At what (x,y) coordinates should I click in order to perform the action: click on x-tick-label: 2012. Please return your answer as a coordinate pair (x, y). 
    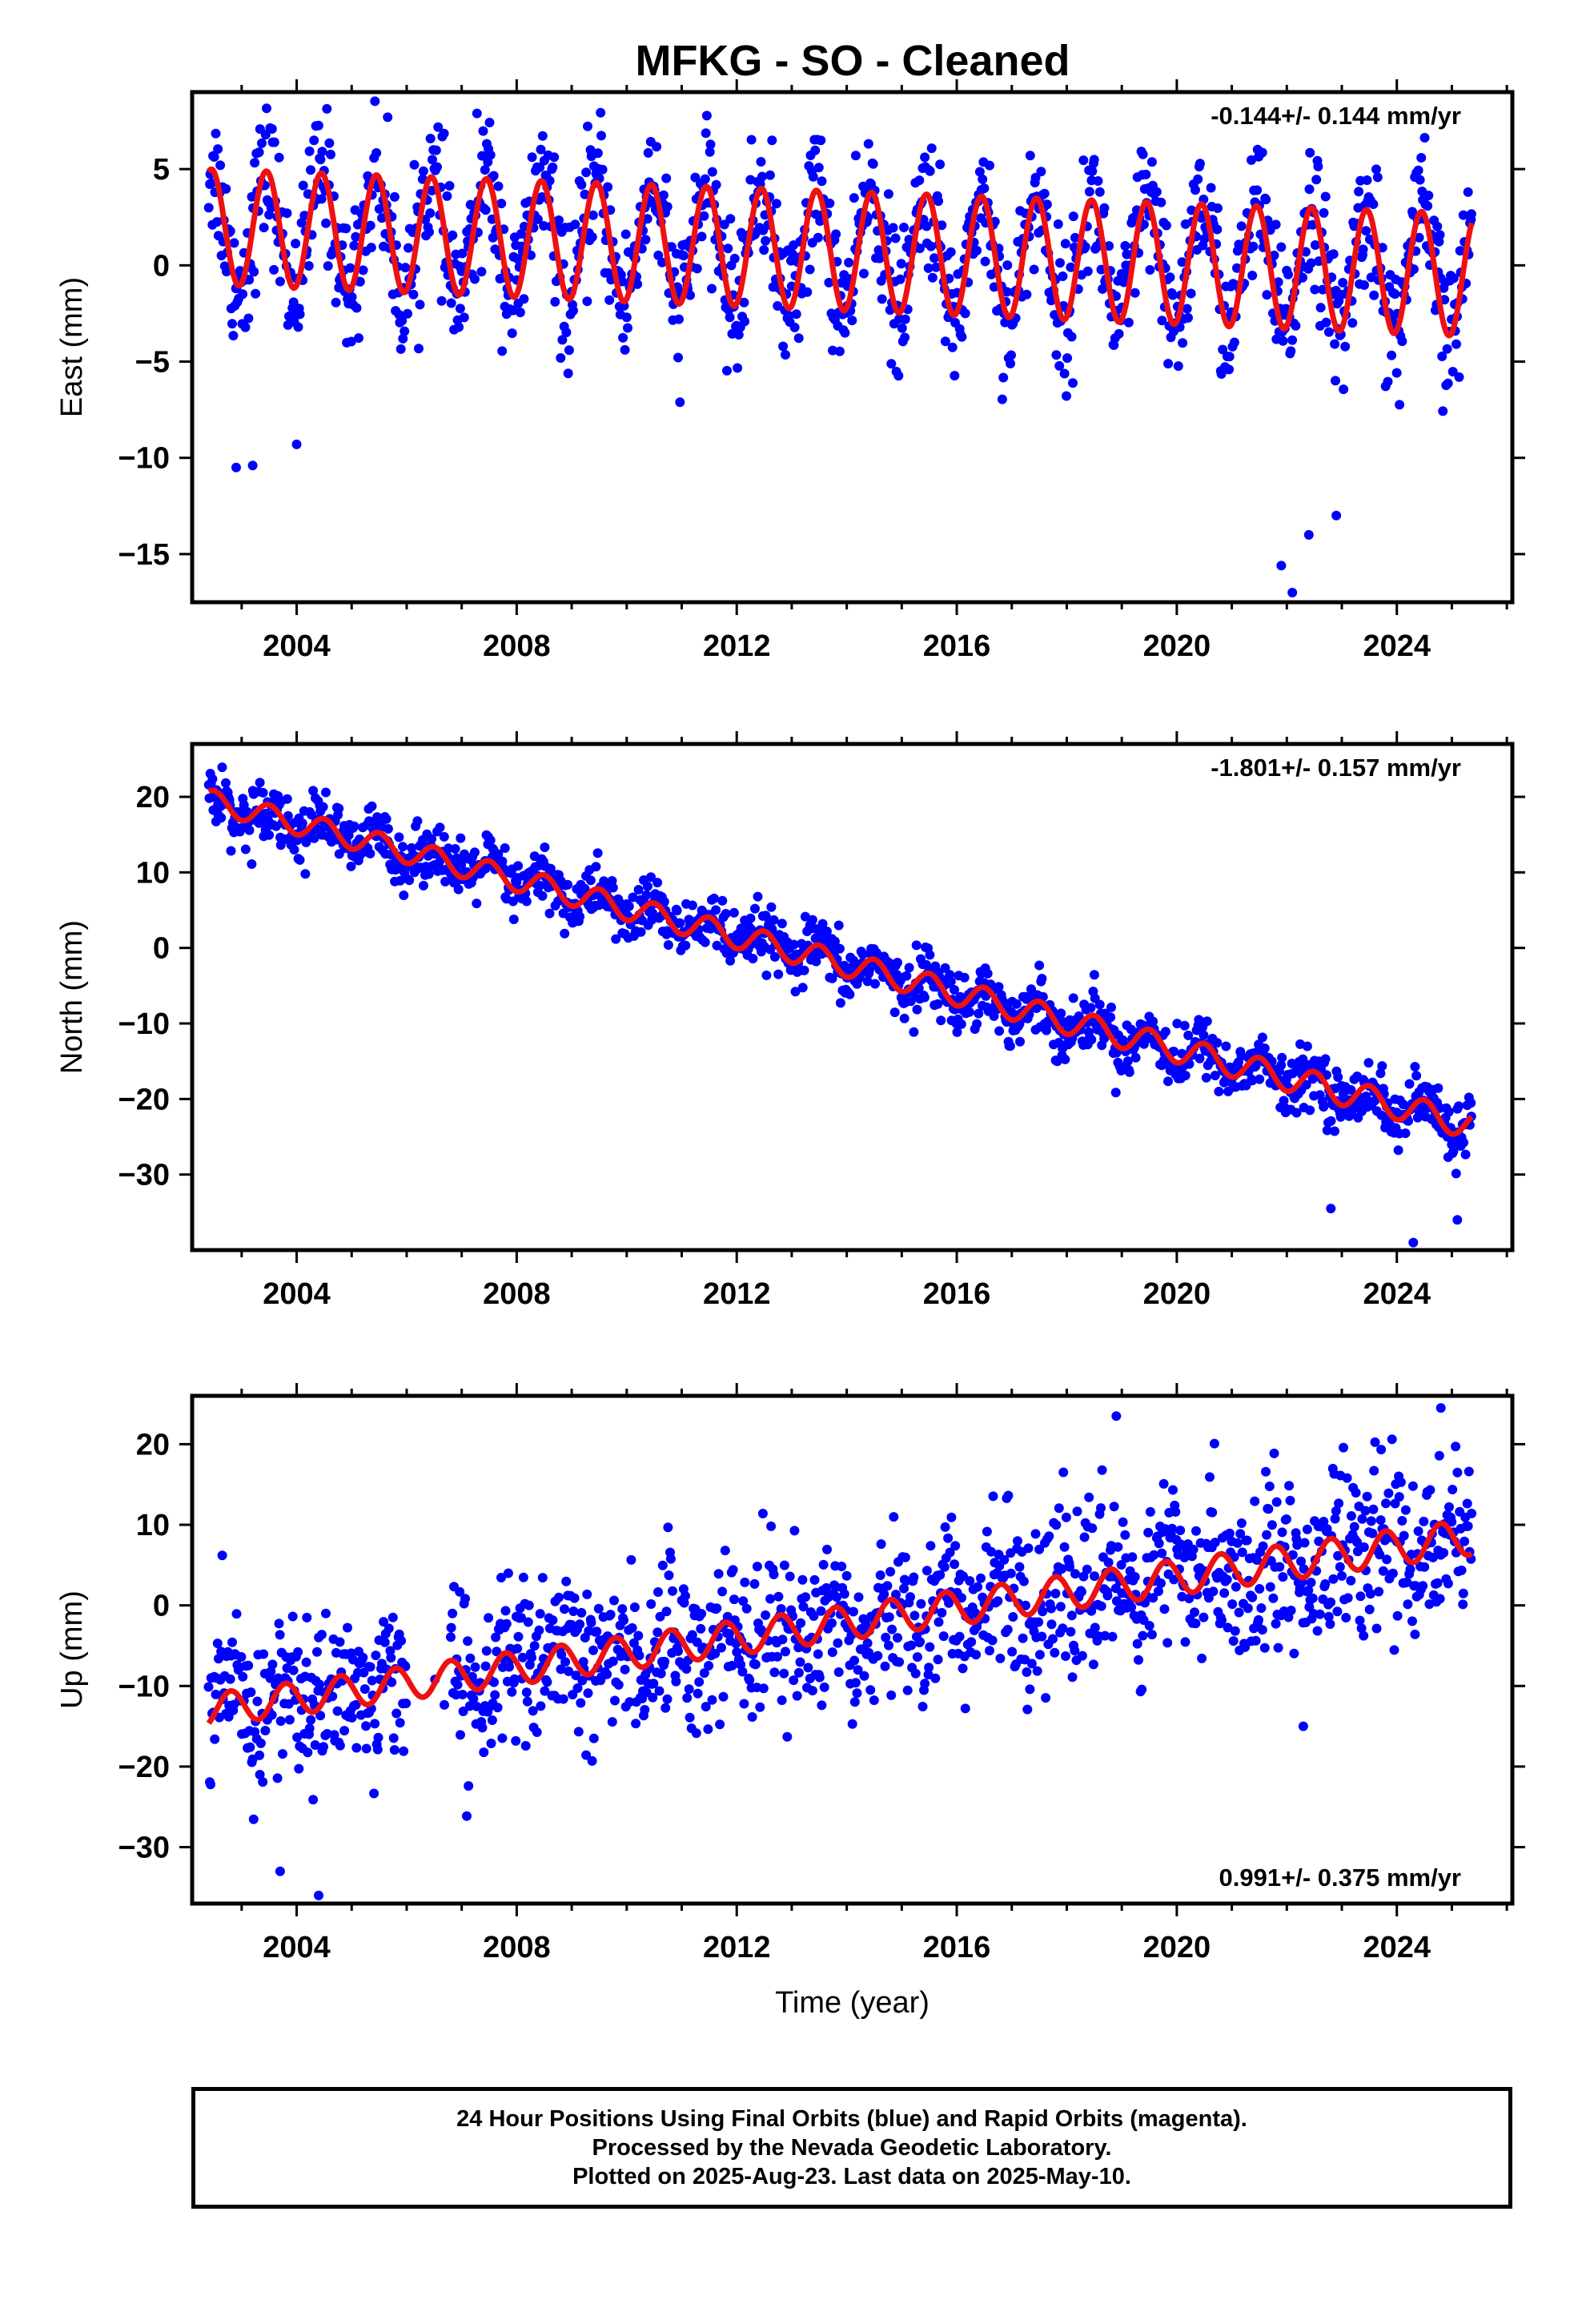
    Looking at the image, I should click on (737, 1294).